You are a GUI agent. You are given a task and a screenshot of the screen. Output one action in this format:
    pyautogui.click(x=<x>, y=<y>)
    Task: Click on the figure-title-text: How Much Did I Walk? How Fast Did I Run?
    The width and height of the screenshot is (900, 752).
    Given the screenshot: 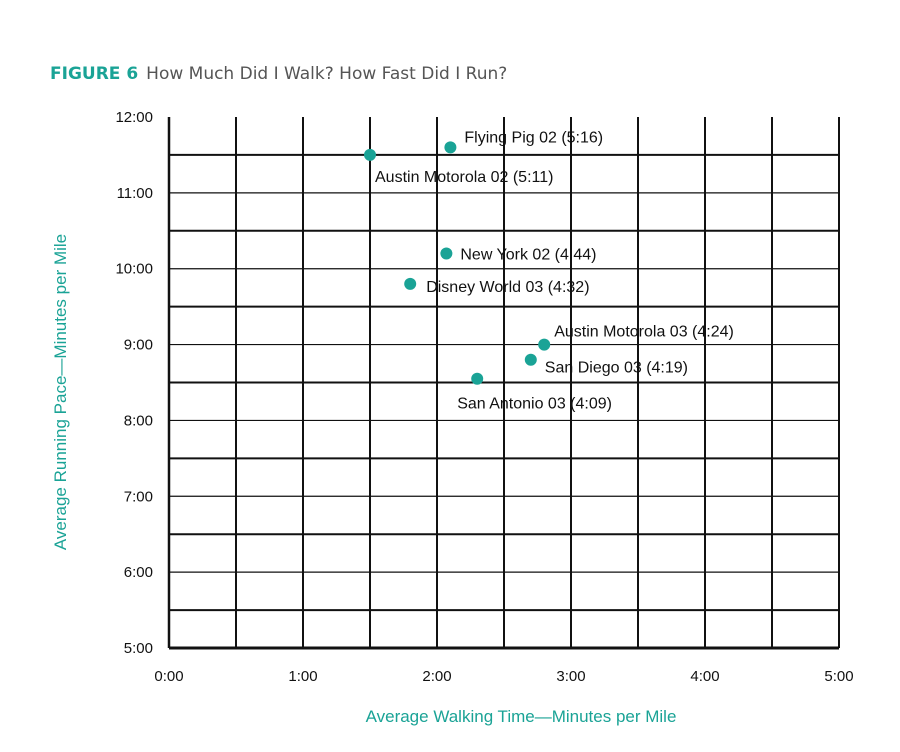 What is the action you would take?
    pyautogui.click(x=327, y=74)
    